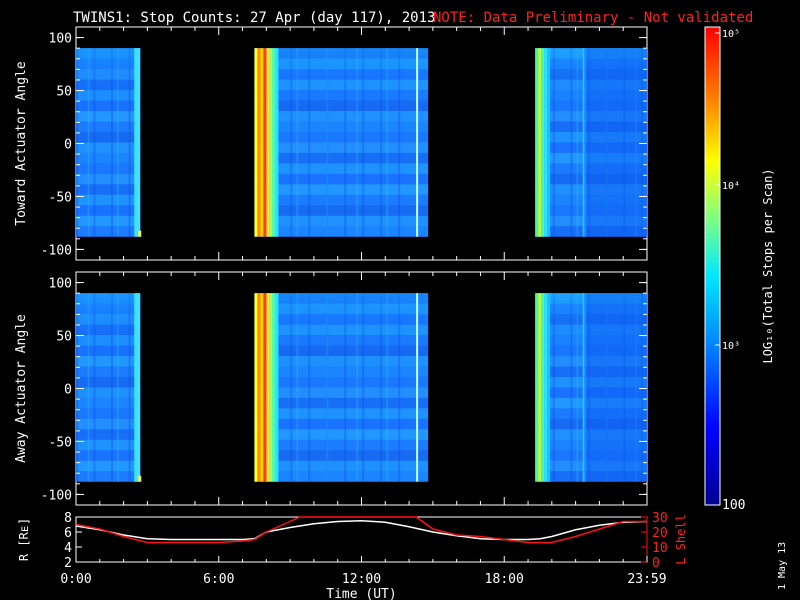 Image resolution: width=800 pixels, height=600 pixels. What do you see at coordinates (68, 145) in the screenshot?
I see `y-tick-label: 0` at bounding box center [68, 145].